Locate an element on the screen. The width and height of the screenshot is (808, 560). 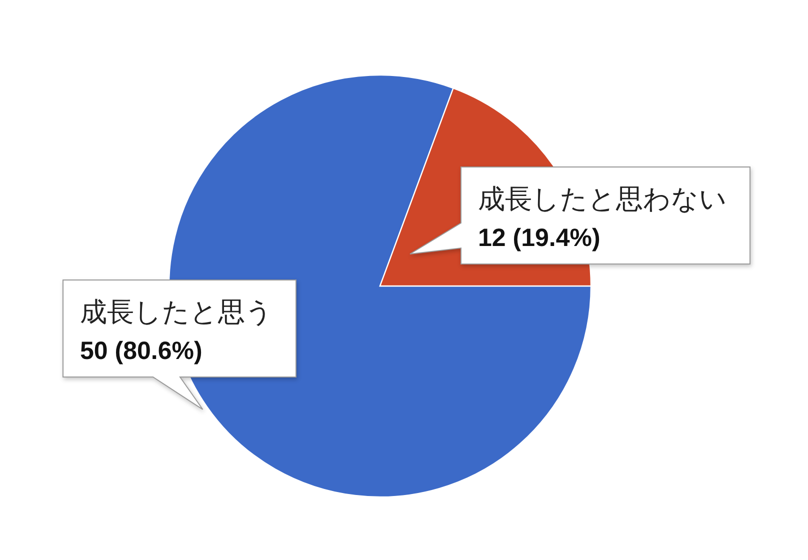
slice-label: 成長したと思わない is located at coordinates (602, 199).